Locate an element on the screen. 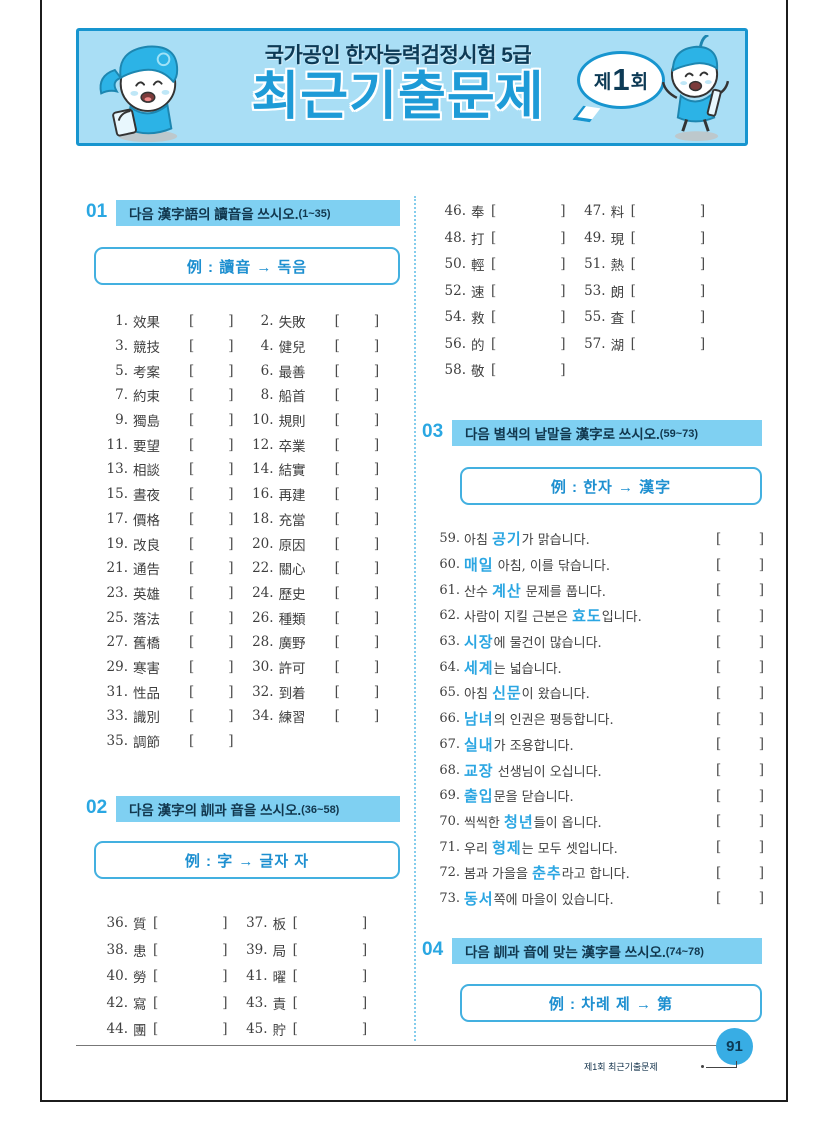  question-hanja: 現 is located at coordinates (617, 239).